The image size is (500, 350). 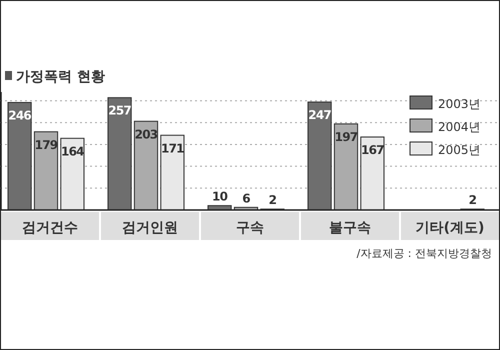 What do you see at coordinates (72, 151) in the screenshot?
I see `data-label: 164` at bounding box center [72, 151].